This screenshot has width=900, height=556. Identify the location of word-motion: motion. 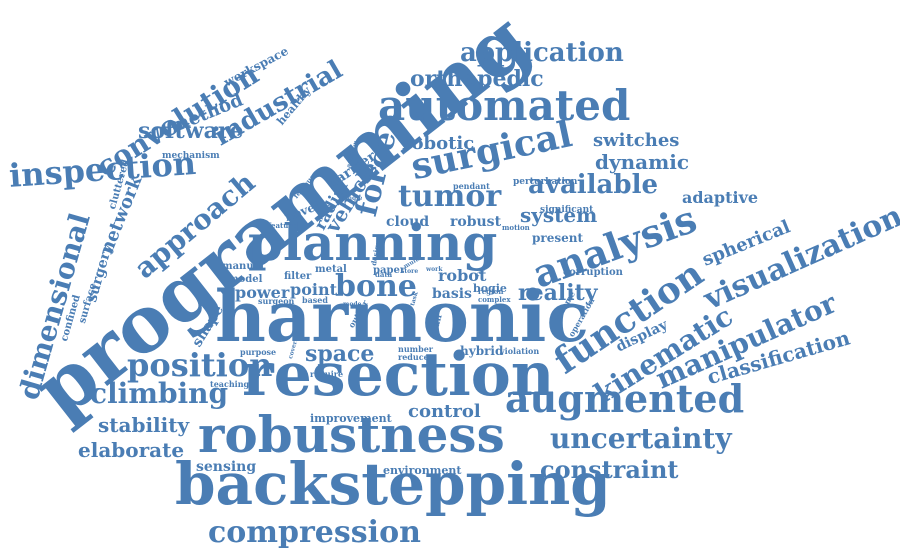
(516, 227).